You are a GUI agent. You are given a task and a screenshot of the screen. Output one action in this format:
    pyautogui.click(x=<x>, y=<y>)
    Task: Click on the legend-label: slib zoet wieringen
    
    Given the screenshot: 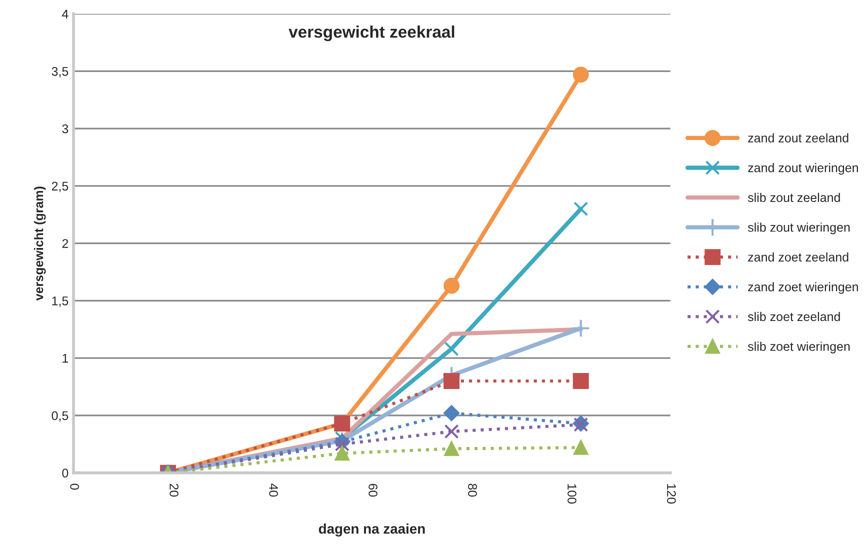 What is the action you would take?
    pyautogui.click(x=799, y=348)
    